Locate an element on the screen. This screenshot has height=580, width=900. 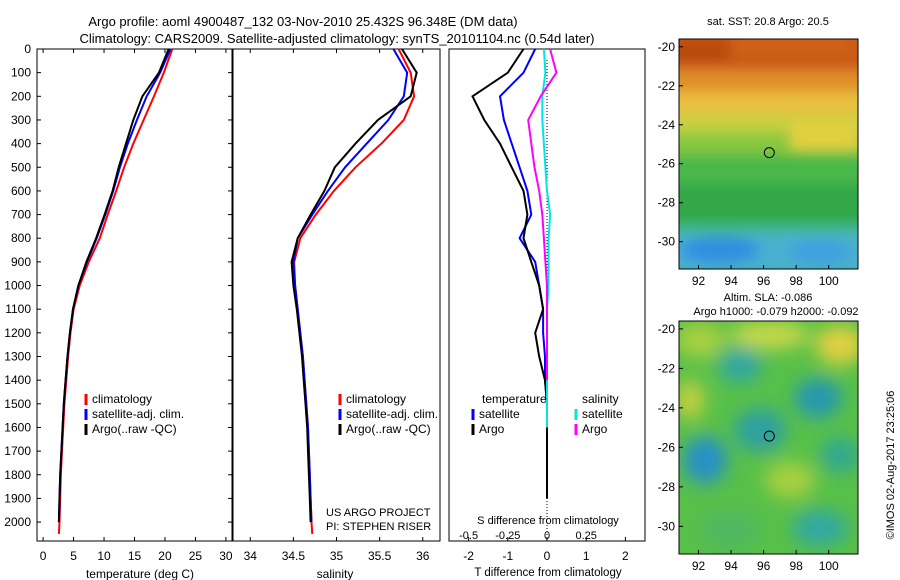
sst-map-panel: sat. SST: 20.8 Argo: 20.5 92 94 96 9 is located at coordinates (758, 152).